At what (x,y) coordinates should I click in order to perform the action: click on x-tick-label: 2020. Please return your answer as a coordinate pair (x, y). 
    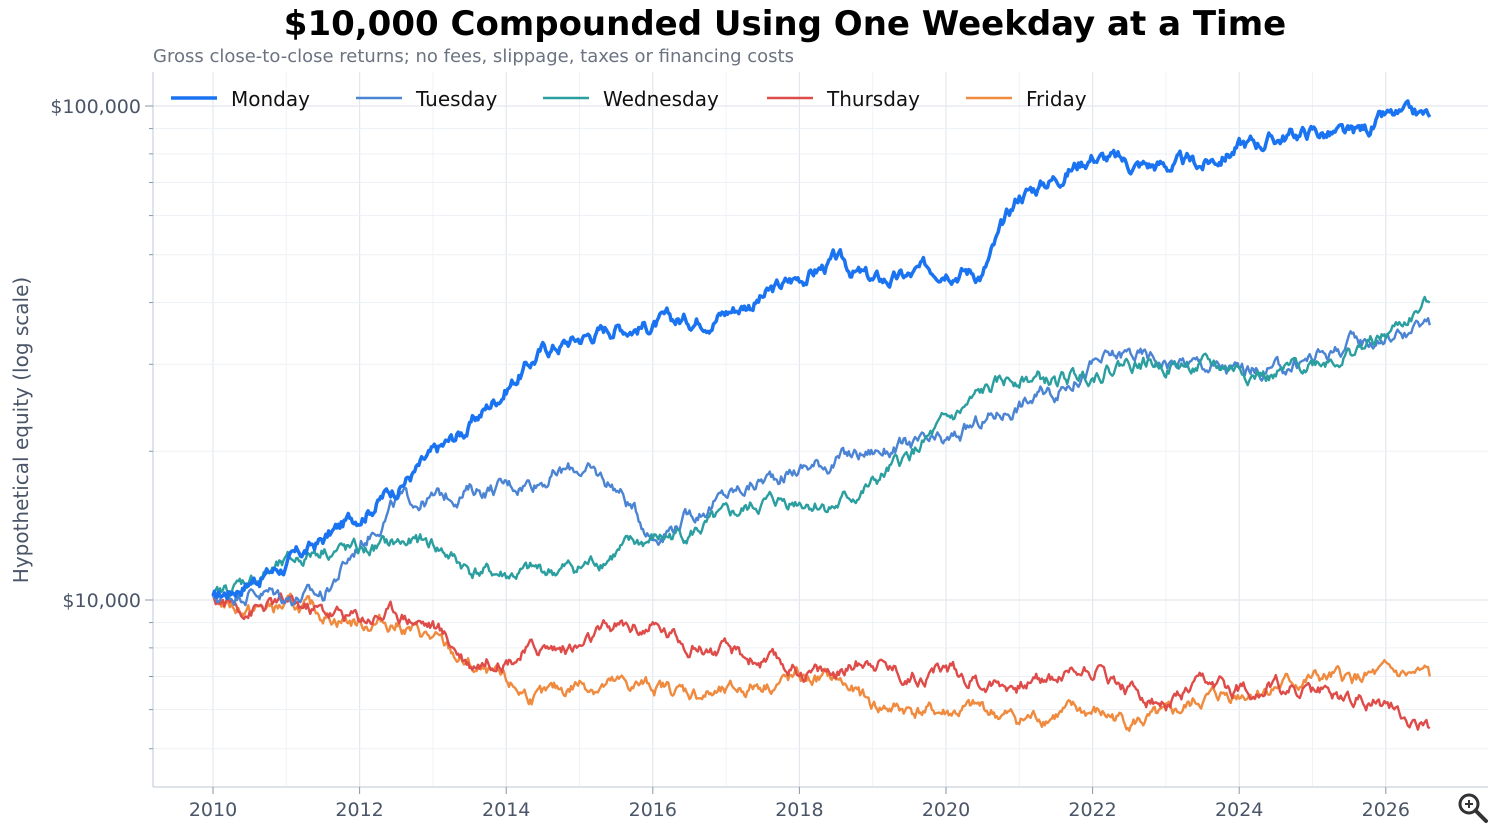
    Looking at the image, I should click on (946, 810).